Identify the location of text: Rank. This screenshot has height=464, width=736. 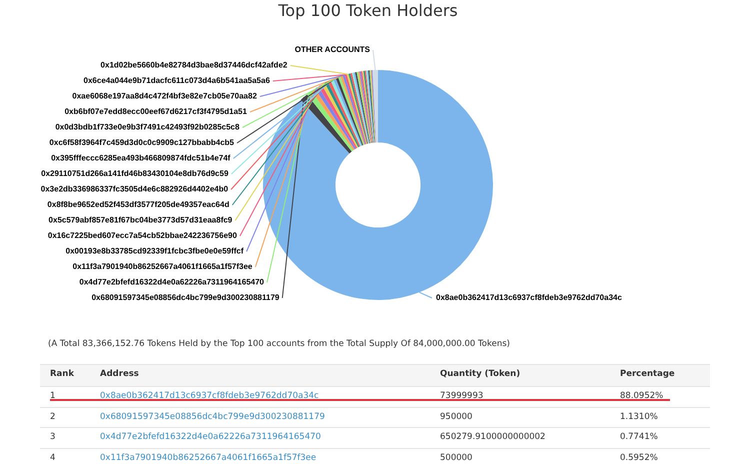
(62, 374).